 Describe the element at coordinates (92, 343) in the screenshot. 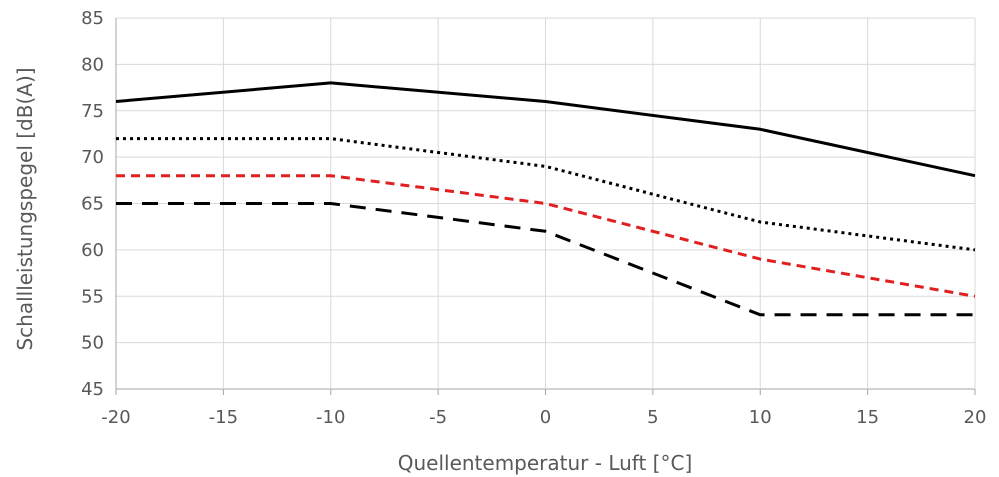

I see `y-tick-label: 50` at that location.